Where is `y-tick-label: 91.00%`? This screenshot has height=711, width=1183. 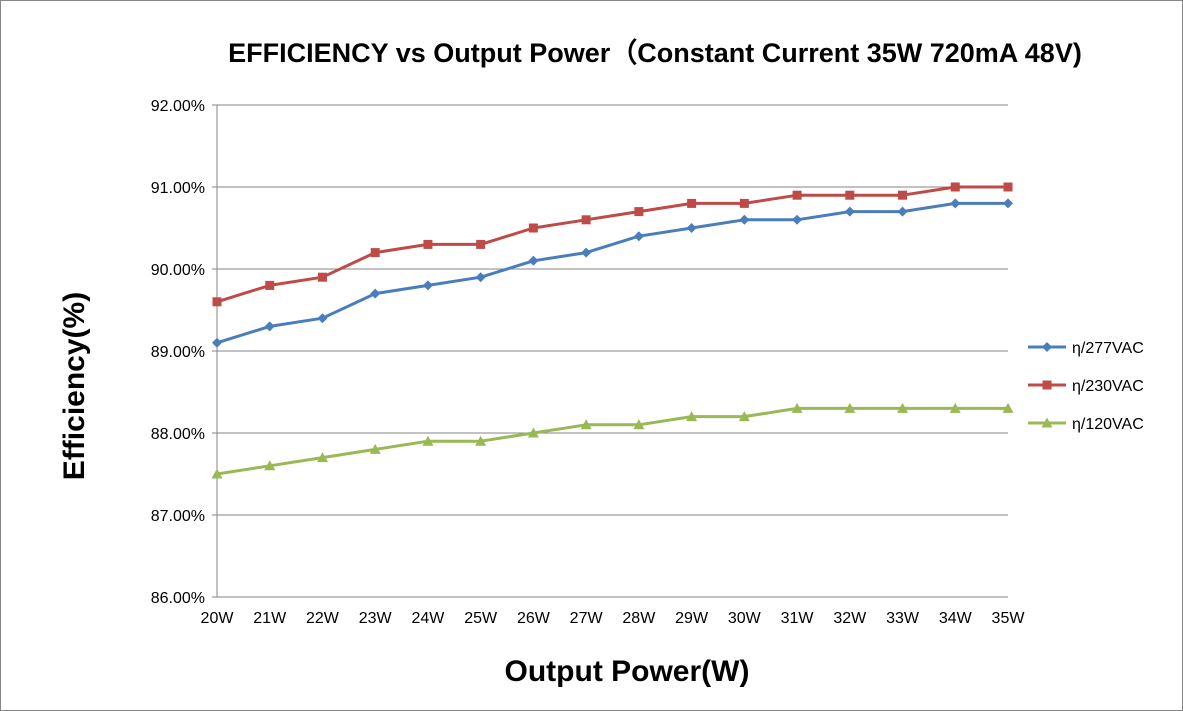 y-tick-label: 91.00% is located at coordinates (178, 188).